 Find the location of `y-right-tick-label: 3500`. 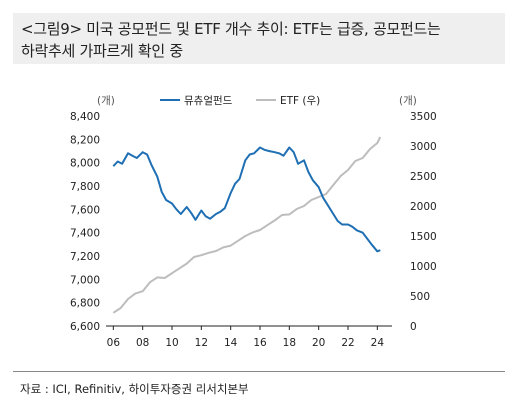

y-right-tick-label: 3500 is located at coordinates (423, 117).